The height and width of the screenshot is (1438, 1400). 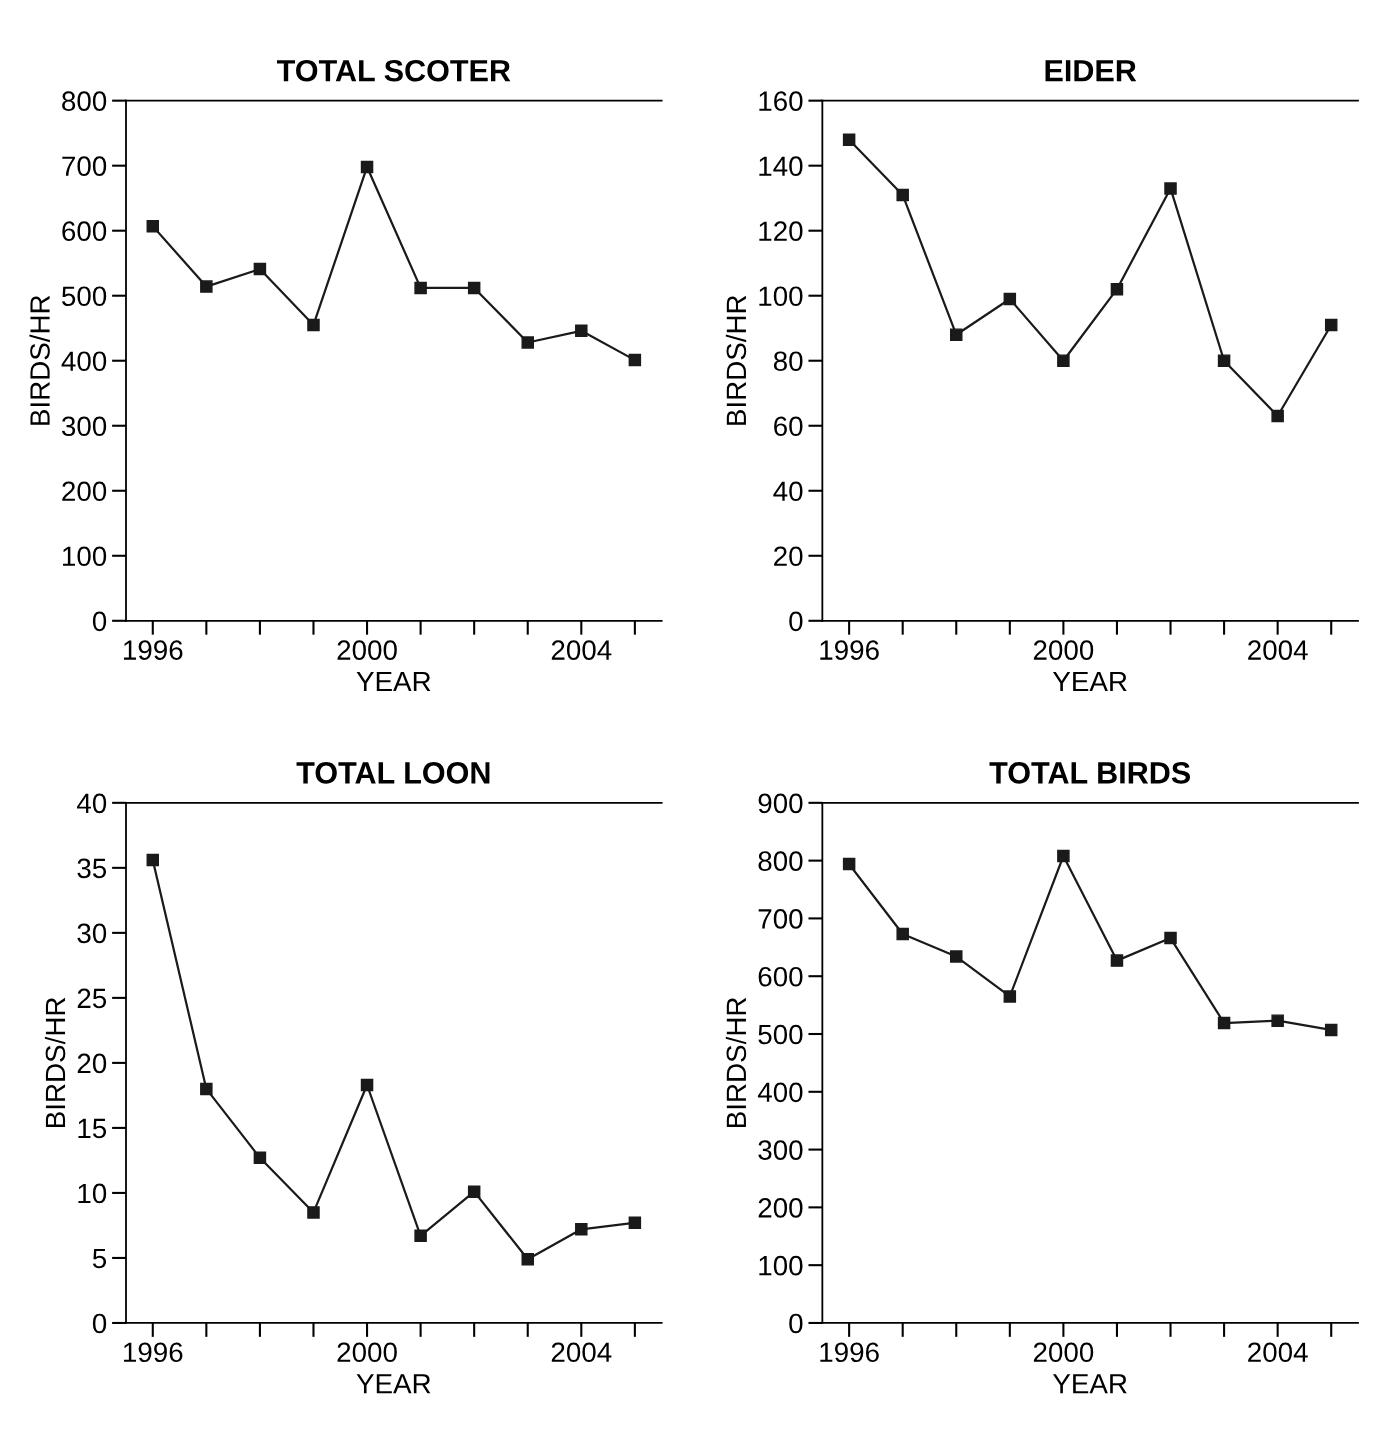 I want to click on y-tick-label: 80, so click(x=788, y=361).